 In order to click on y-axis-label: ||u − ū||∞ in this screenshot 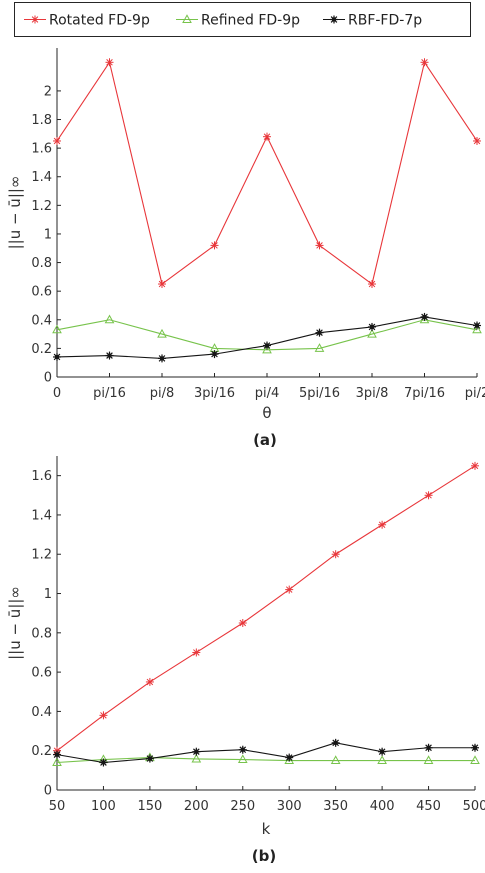, I will do `click(15, 213)`.